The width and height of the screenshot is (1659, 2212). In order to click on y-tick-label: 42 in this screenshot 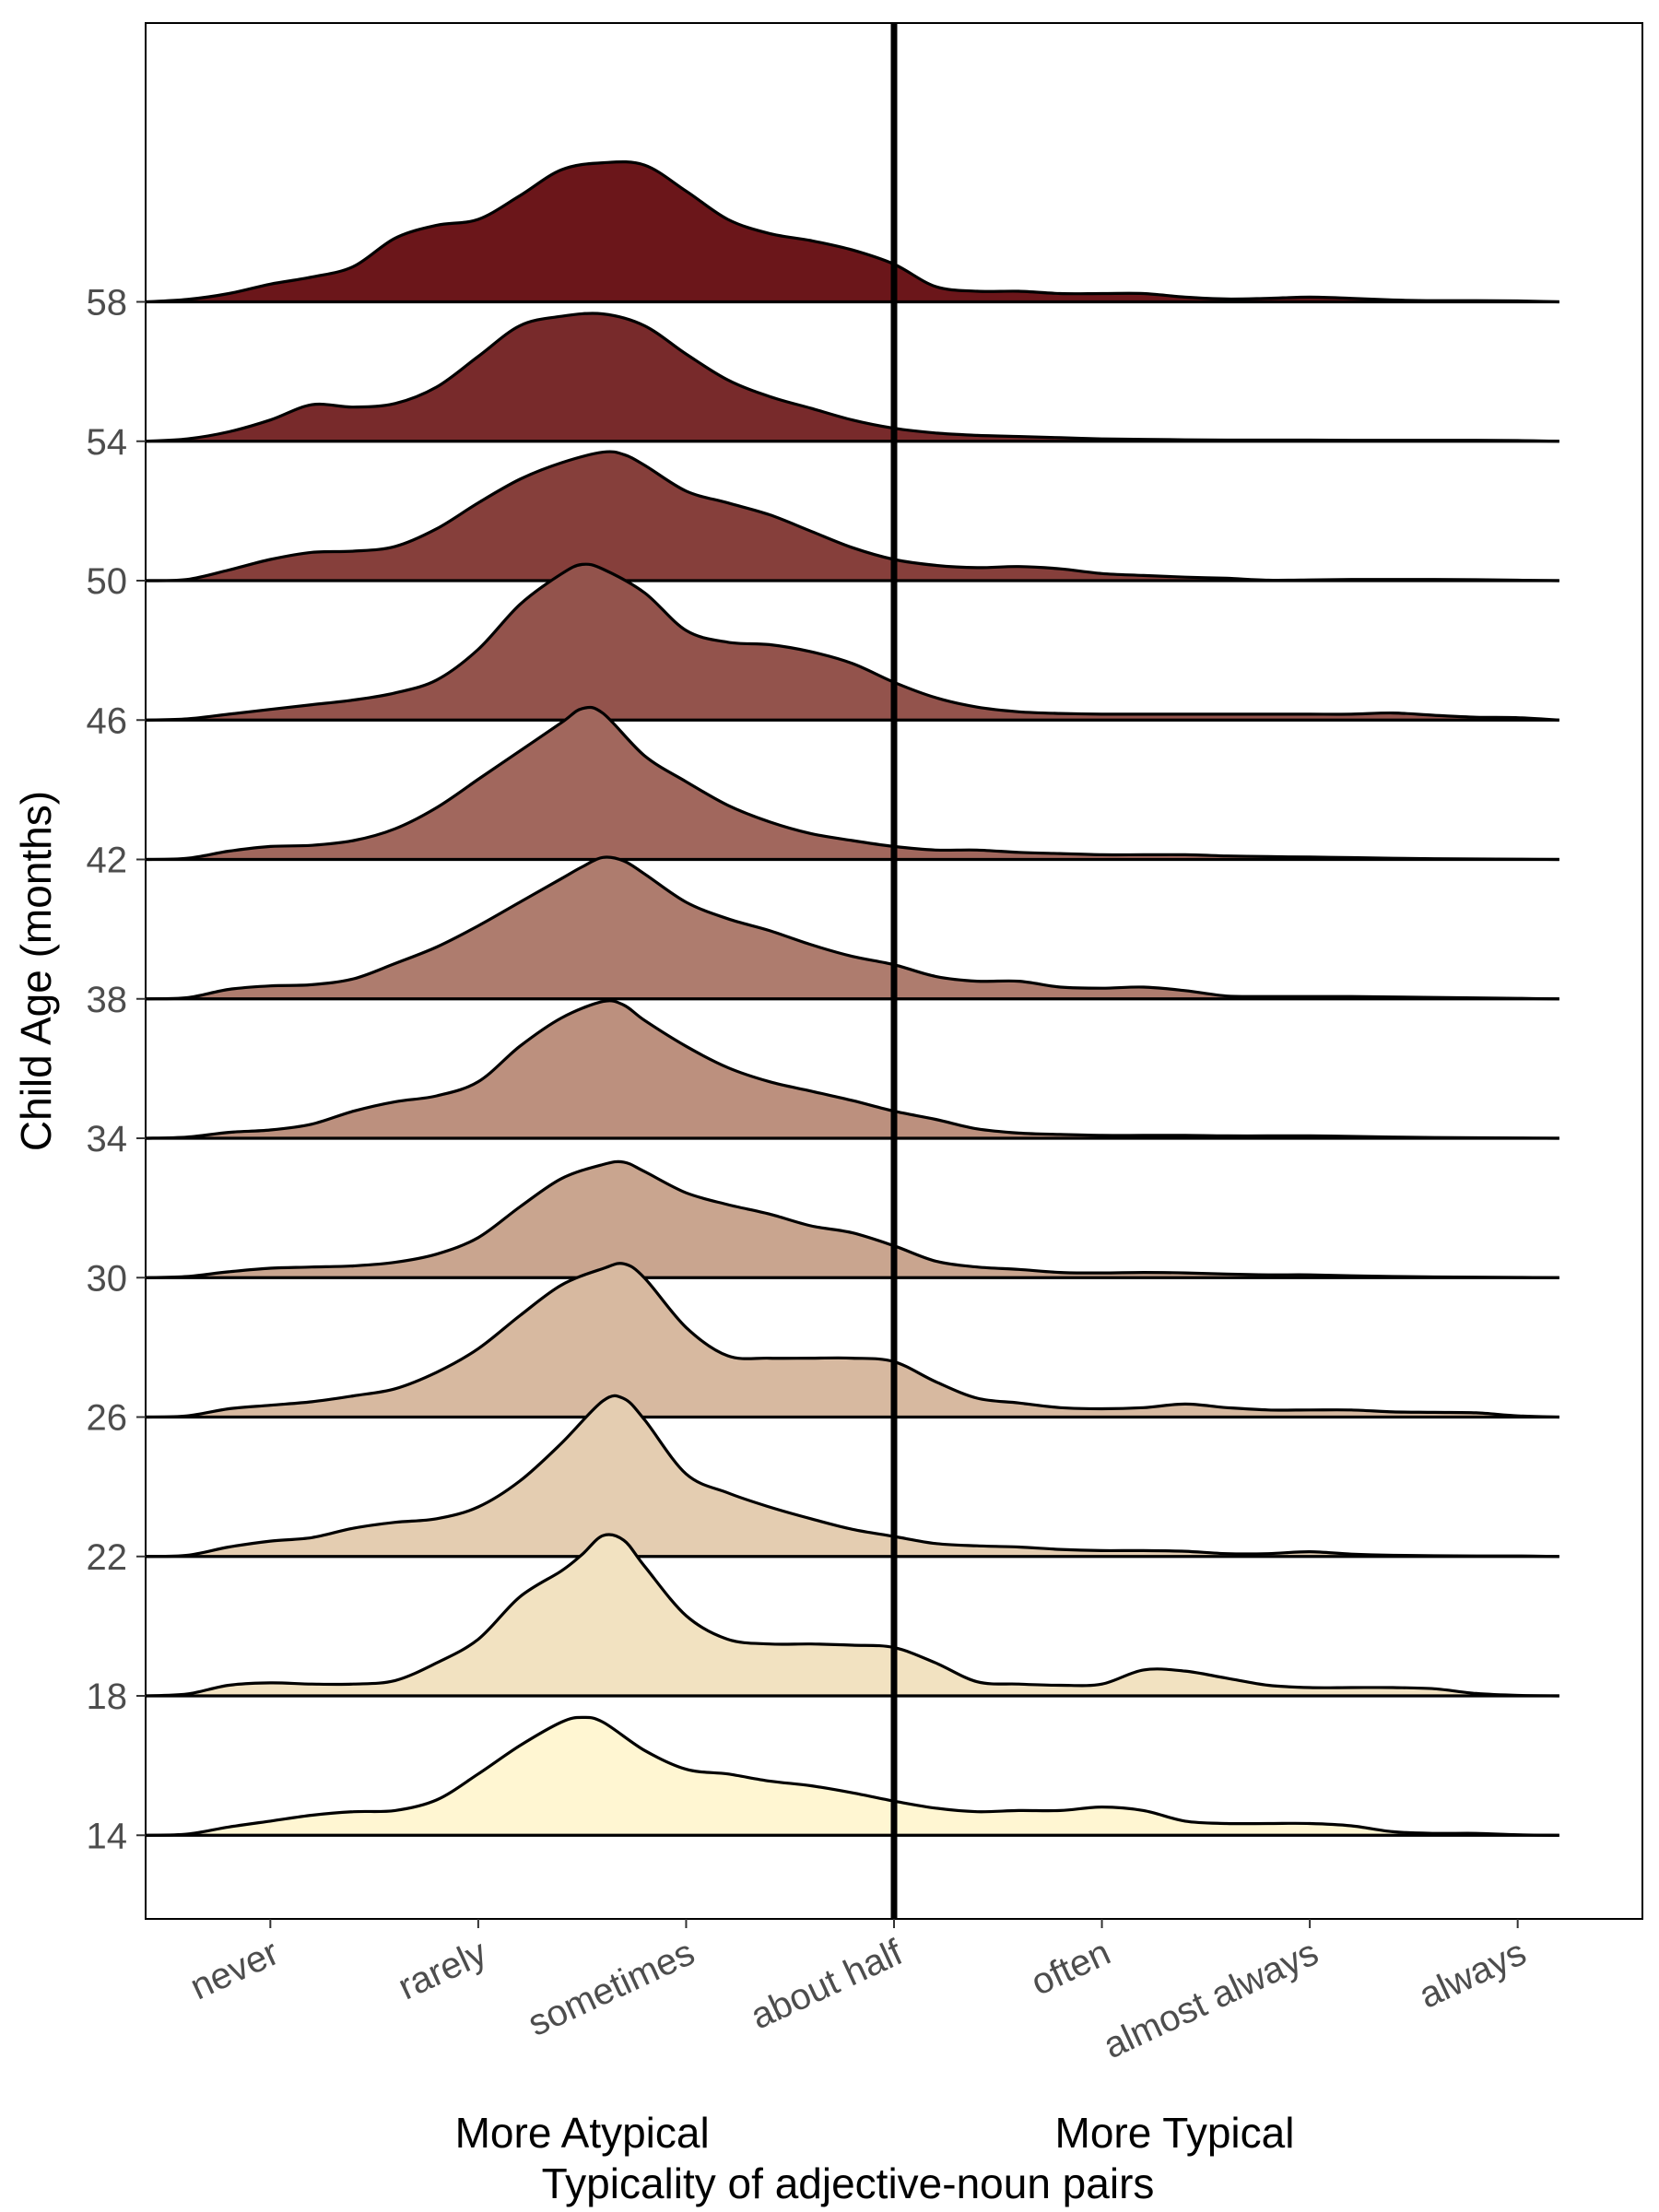, I will do `click(107, 861)`.